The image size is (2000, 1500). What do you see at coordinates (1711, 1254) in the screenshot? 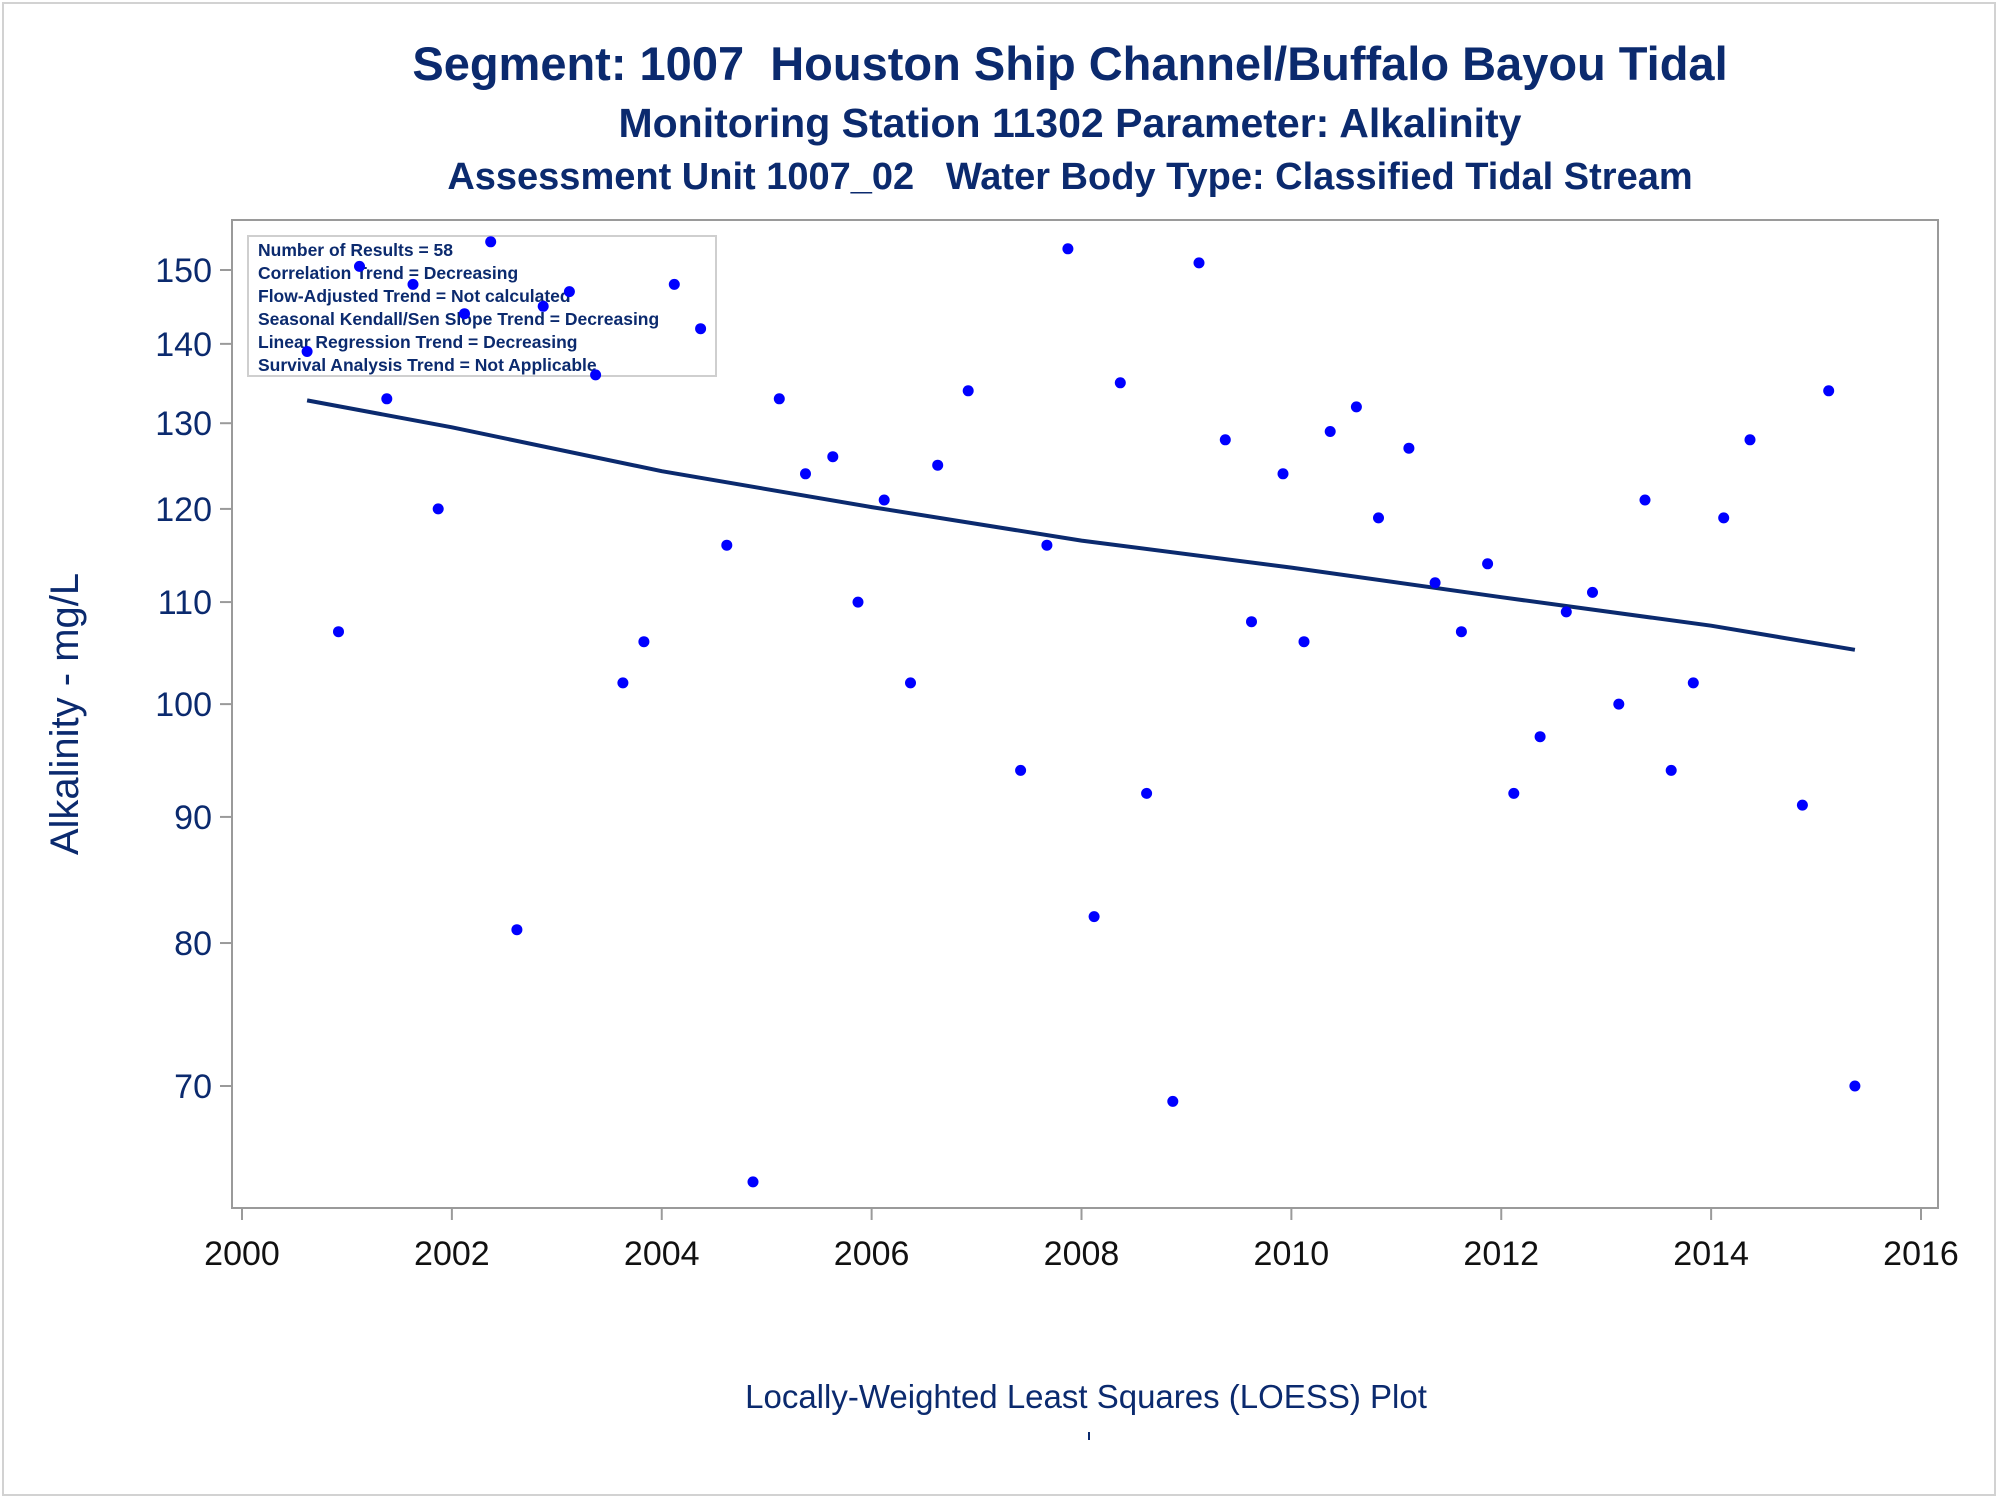
I see `x-tick-label: 2014` at bounding box center [1711, 1254].